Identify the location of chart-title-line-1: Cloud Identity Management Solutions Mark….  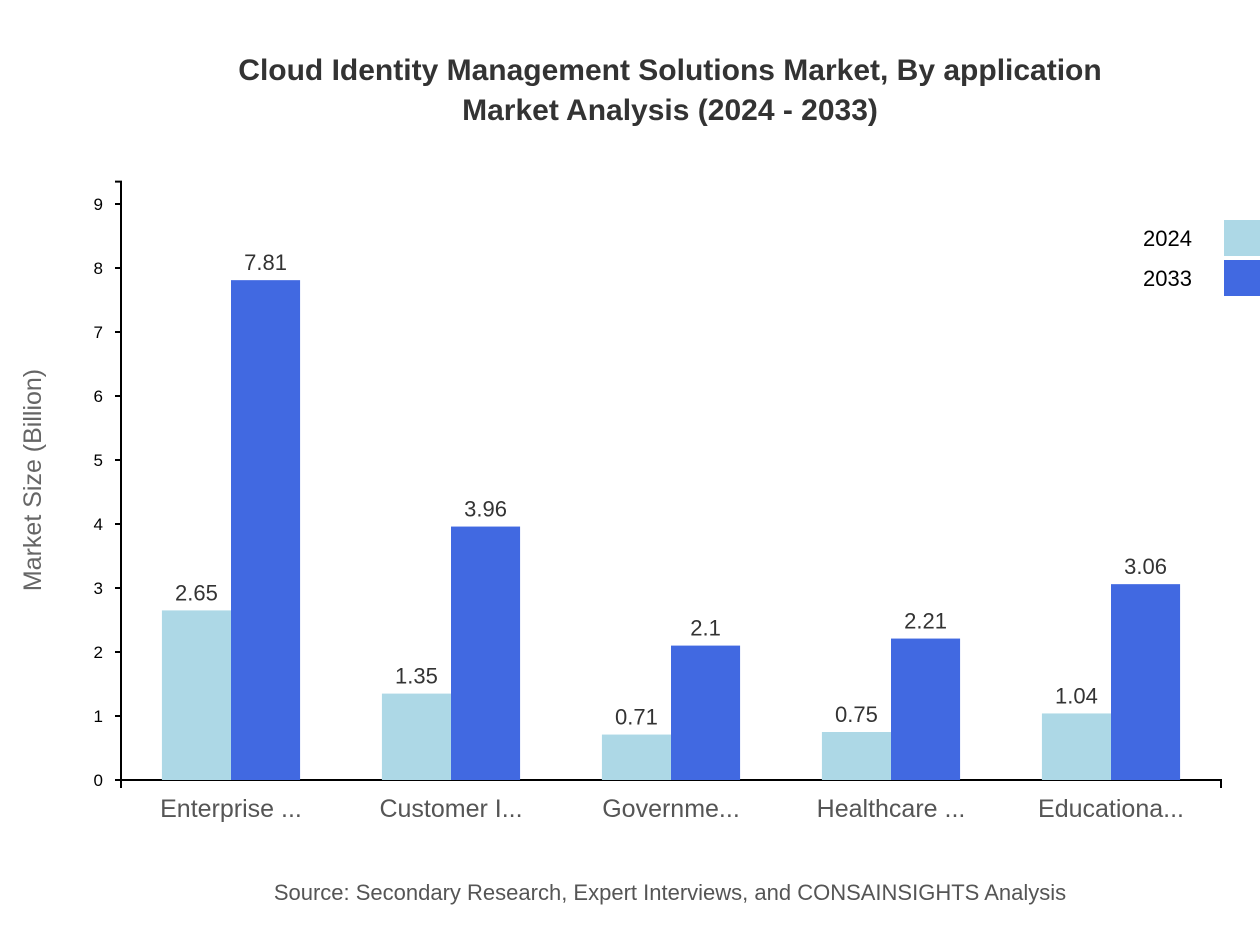
(669, 70).